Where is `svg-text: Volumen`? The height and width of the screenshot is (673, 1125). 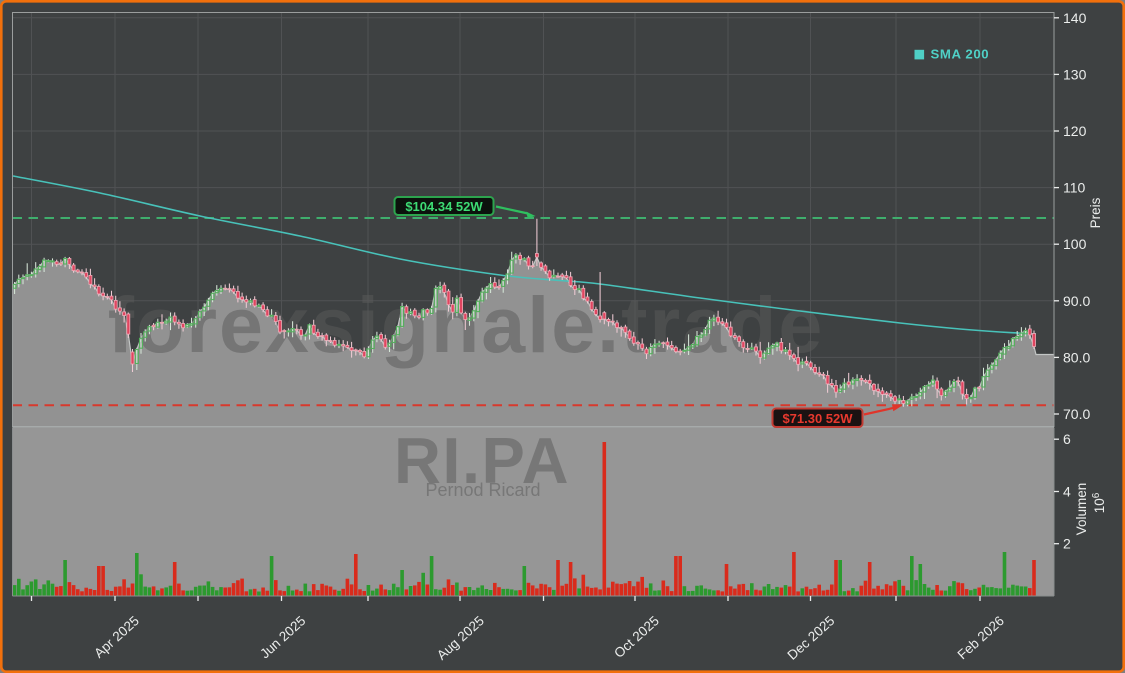 svg-text: Volumen is located at coordinates (1081, 509).